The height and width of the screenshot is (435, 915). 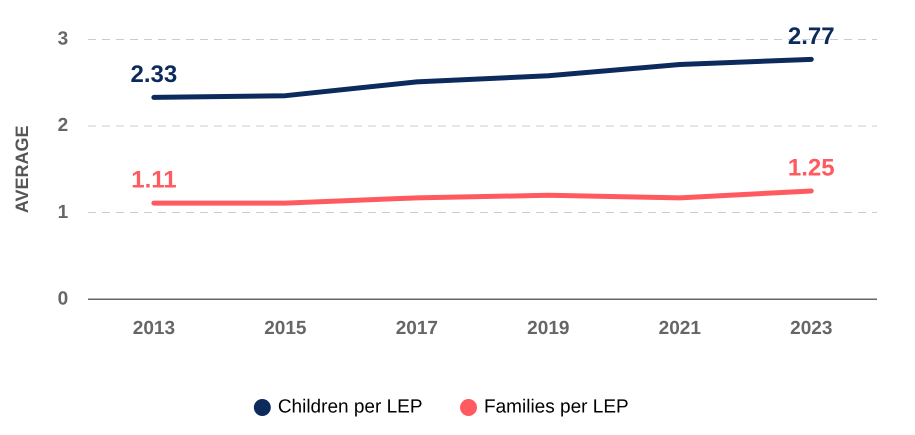 I want to click on legend-label: Children per LEP, so click(x=350, y=407).